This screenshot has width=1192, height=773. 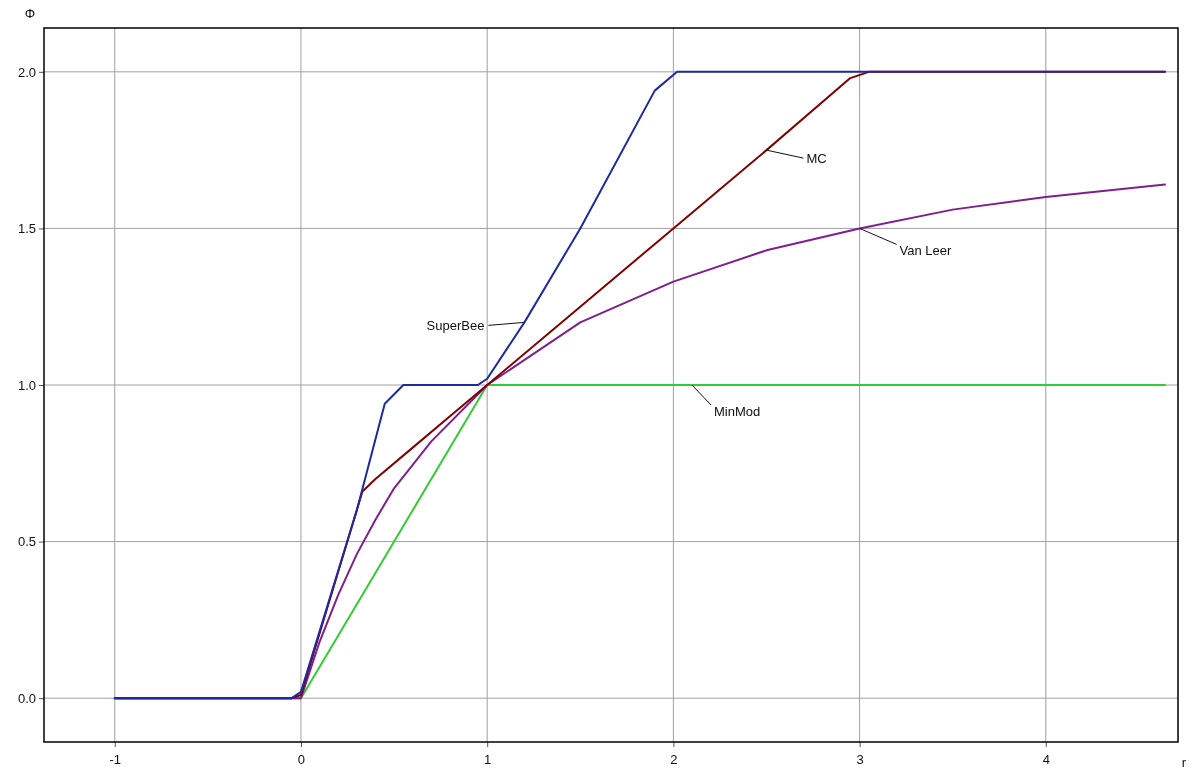 What do you see at coordinates (26, 229) in the screenshot?
I see `y-tick-label: 1.5` at bounding box center [26, 229].